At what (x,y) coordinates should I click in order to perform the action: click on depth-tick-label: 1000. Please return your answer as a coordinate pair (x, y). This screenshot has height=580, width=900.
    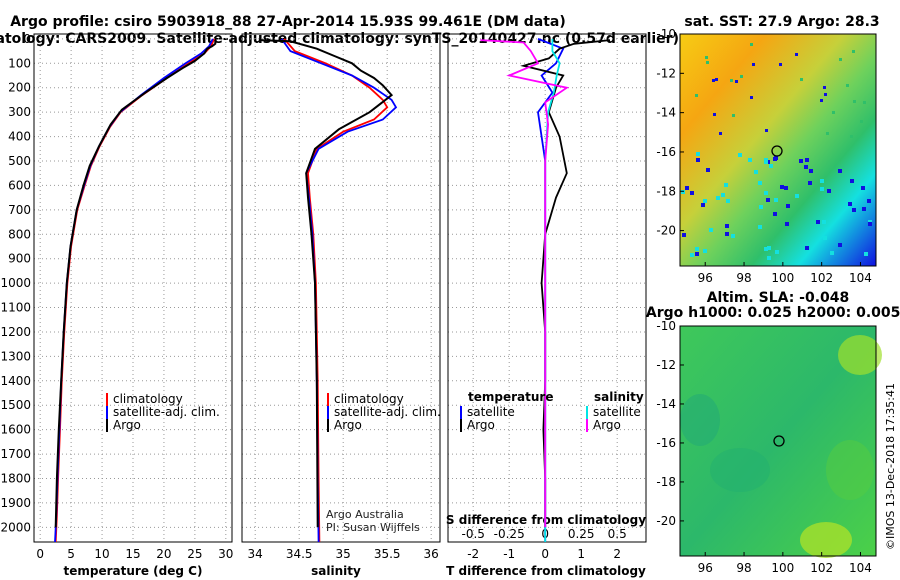
    Looking at the image, I should click on (15, 283).